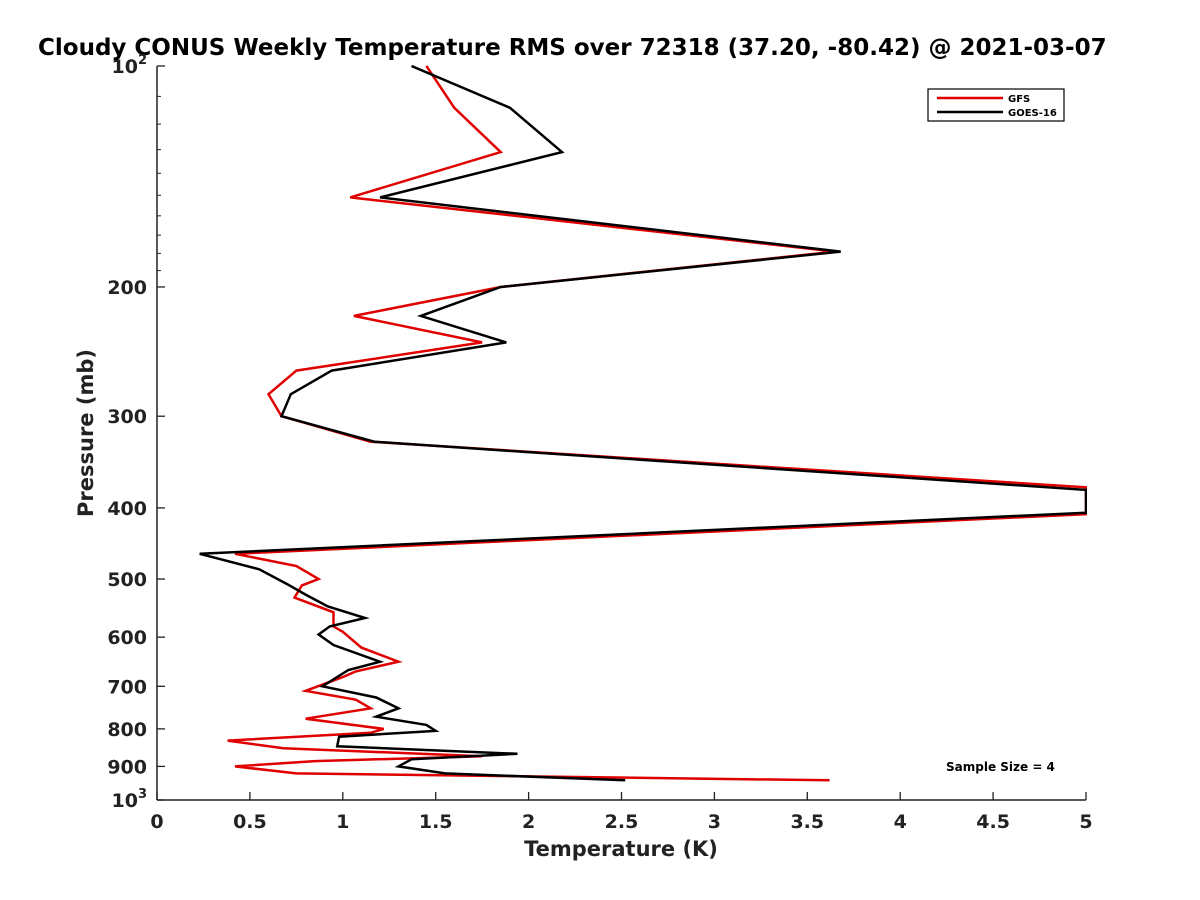  I want to click on y-tick-label: 300, so click(127, 417).